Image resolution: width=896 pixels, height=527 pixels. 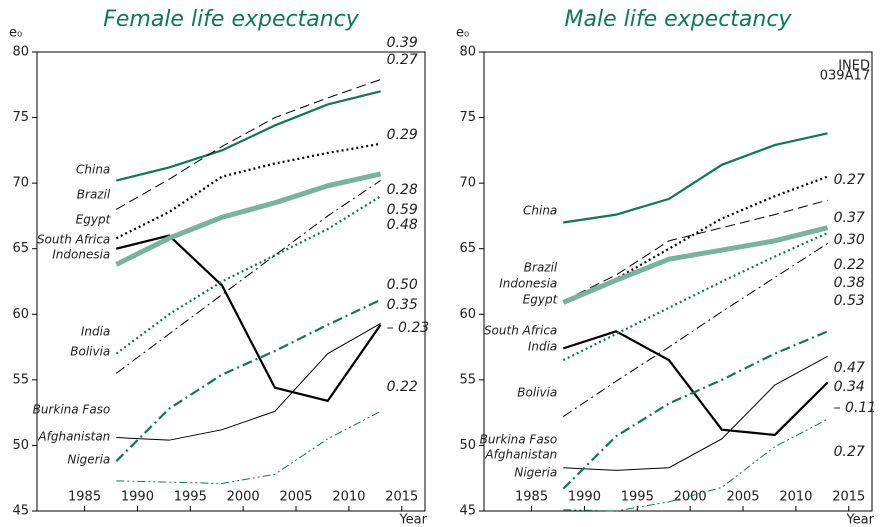 What do you see at coordinates (402, 135) in the screenshot?
I see `end-label: 0.29` at bounding box center [402, 135].